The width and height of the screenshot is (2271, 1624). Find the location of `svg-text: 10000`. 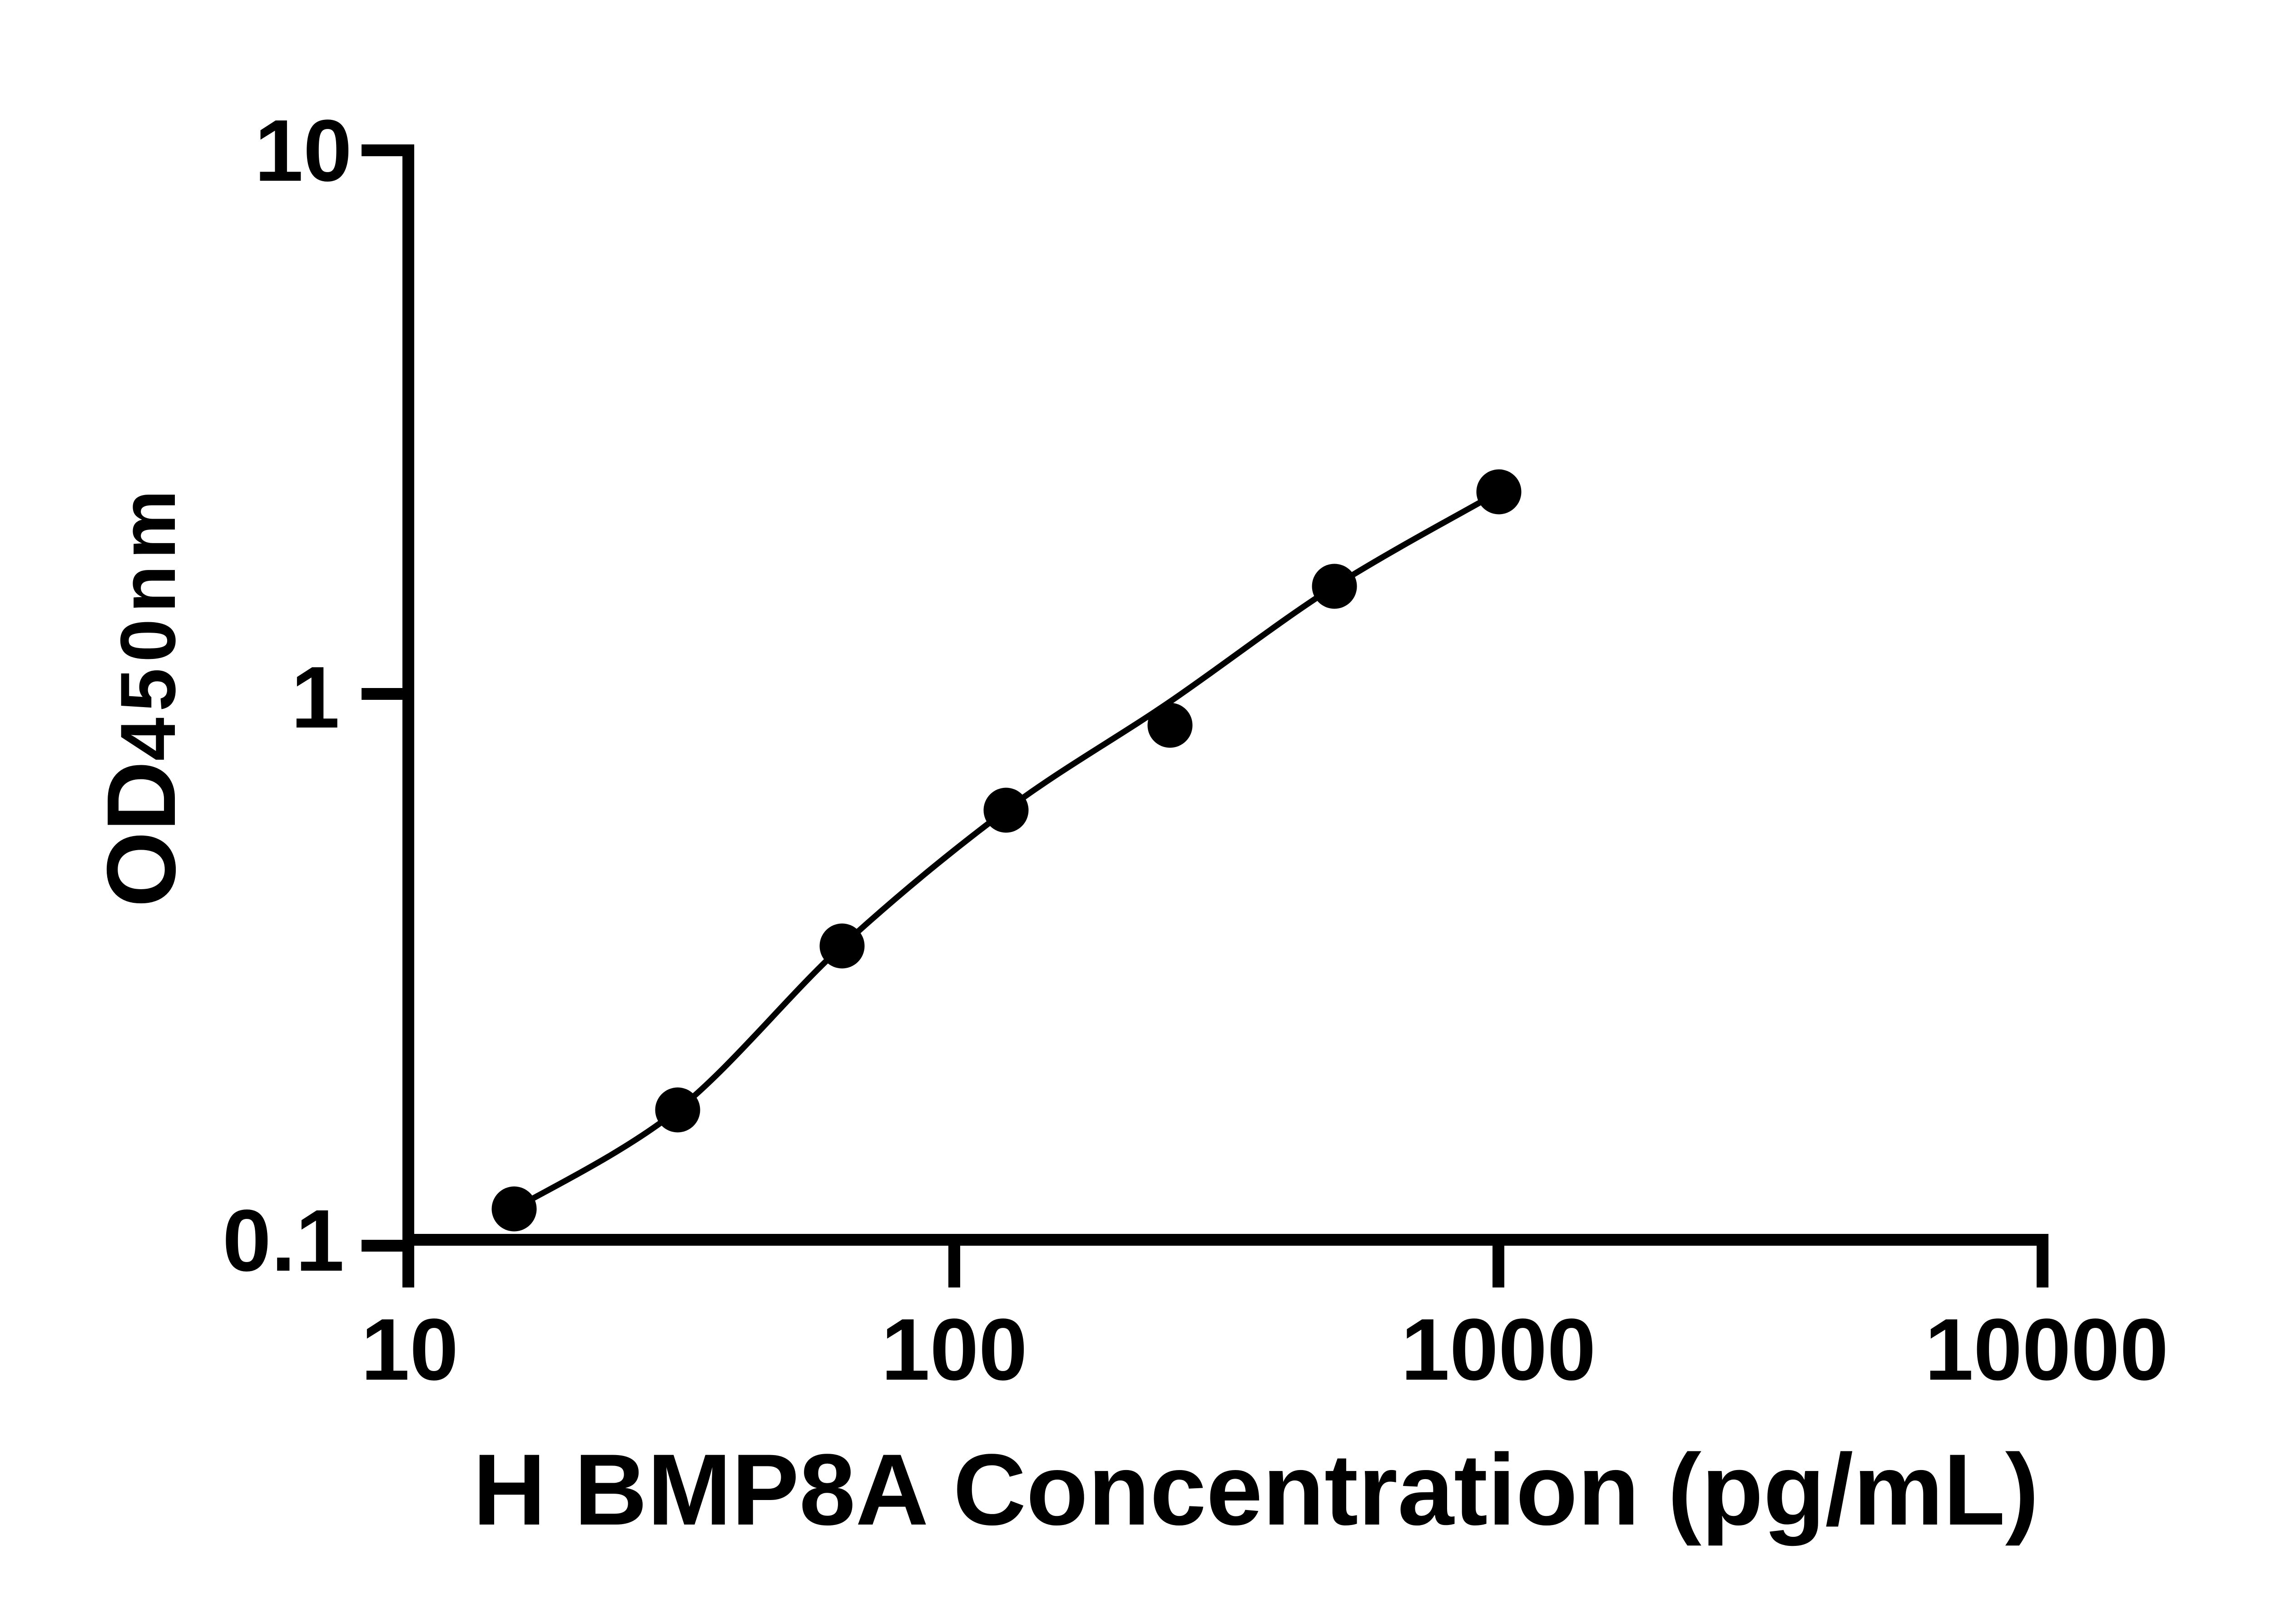

svg-text: 10000 is located at coordinates (2047, 1349).